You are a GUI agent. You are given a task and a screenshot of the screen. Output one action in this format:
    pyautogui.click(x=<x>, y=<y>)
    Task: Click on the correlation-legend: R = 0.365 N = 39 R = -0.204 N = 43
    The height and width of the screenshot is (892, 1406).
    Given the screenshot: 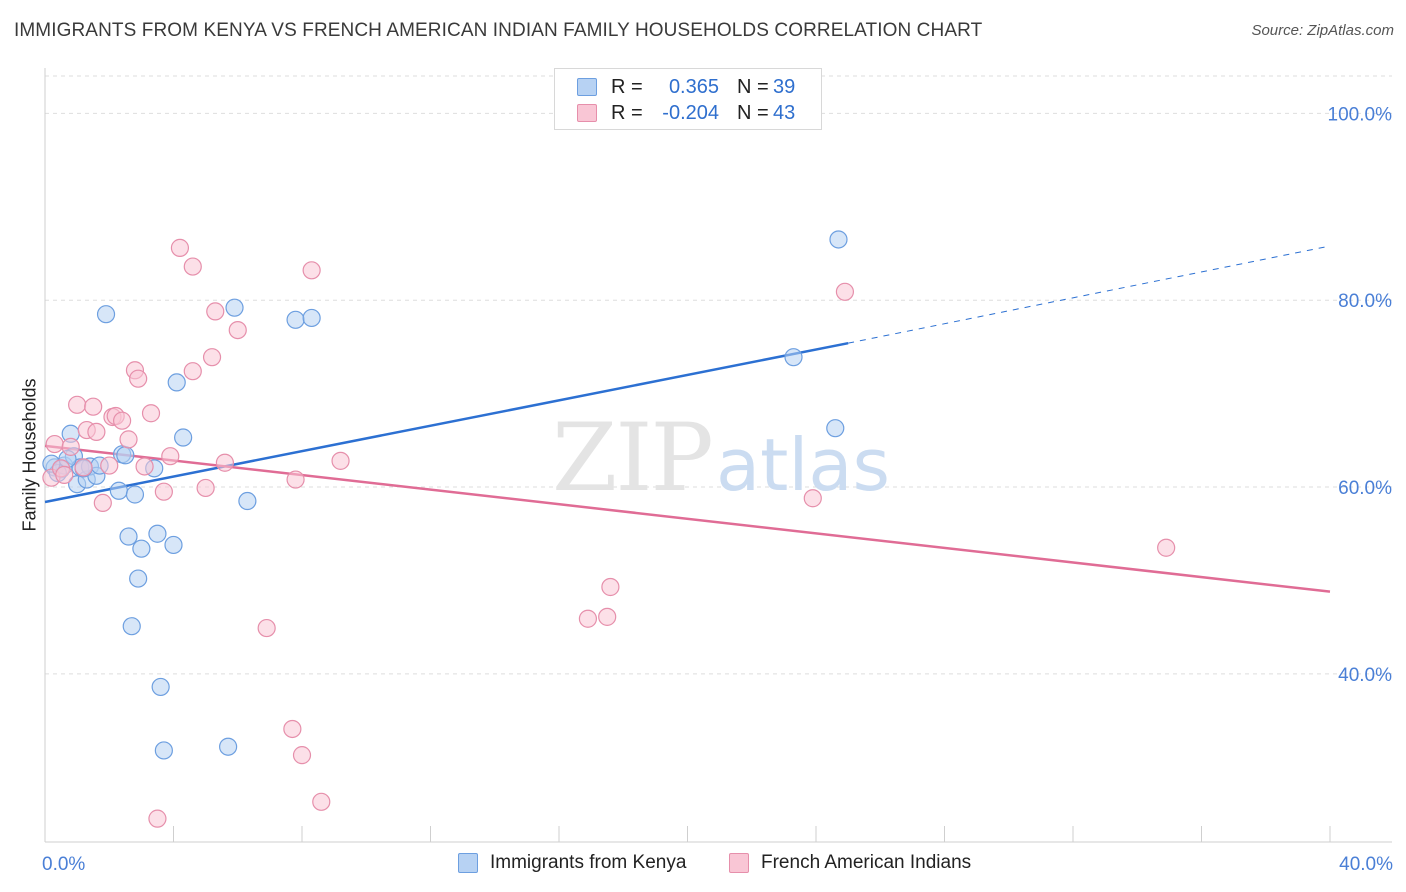 What is the action you would take?
    pyautogui.click(x=688, y=99)
    